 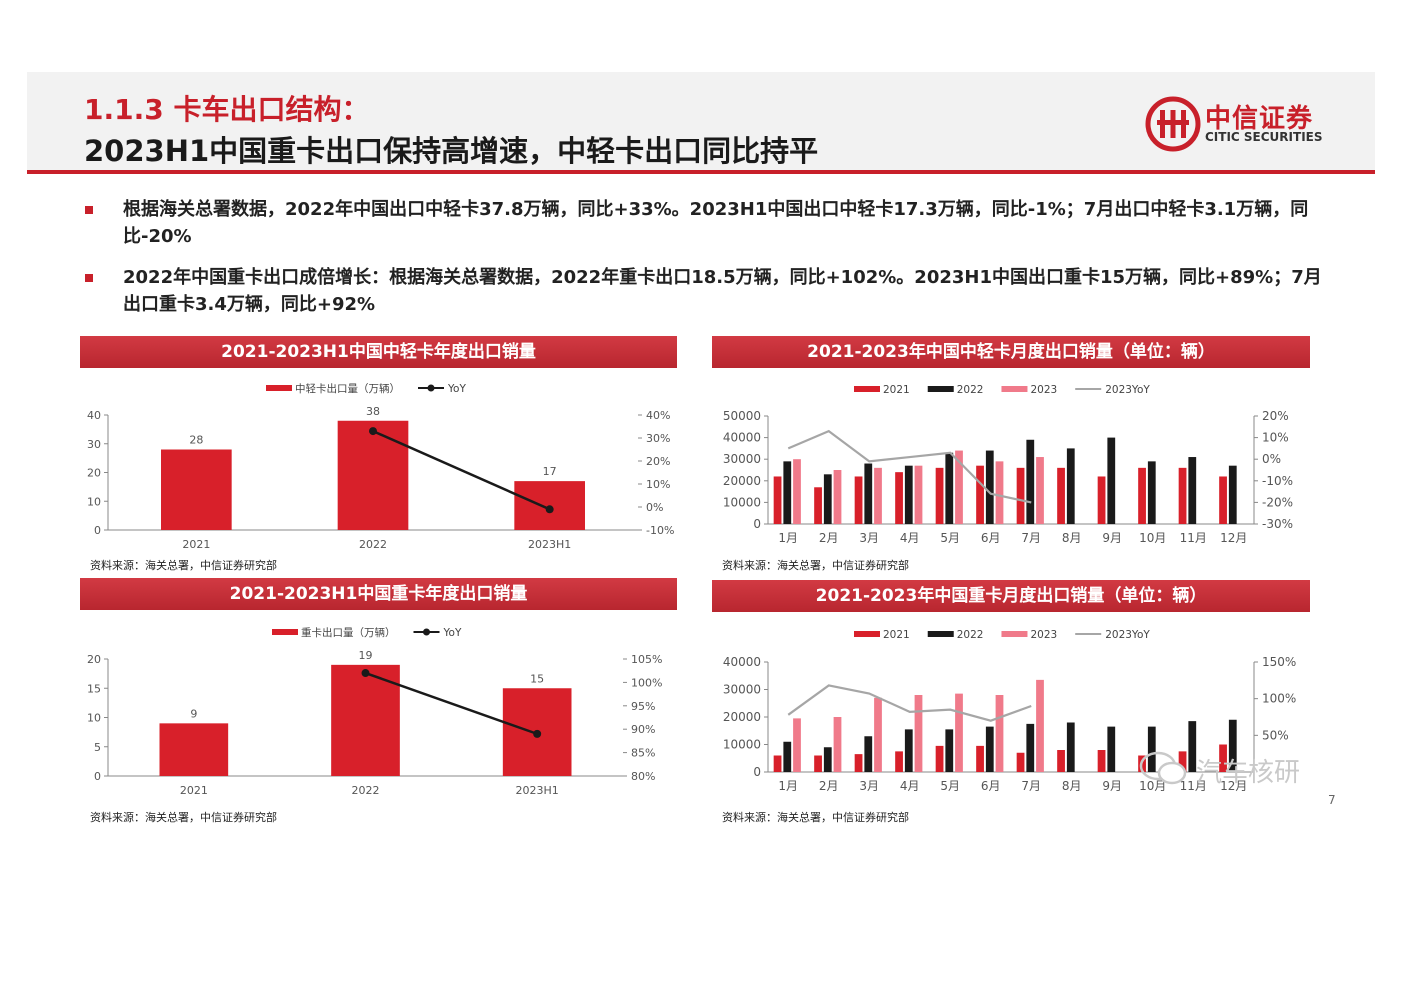 What do you see at coordinates (1031, 786) in the screenshot?
I see `x-tick-label: 7月` at bounding box center [1031, 786].